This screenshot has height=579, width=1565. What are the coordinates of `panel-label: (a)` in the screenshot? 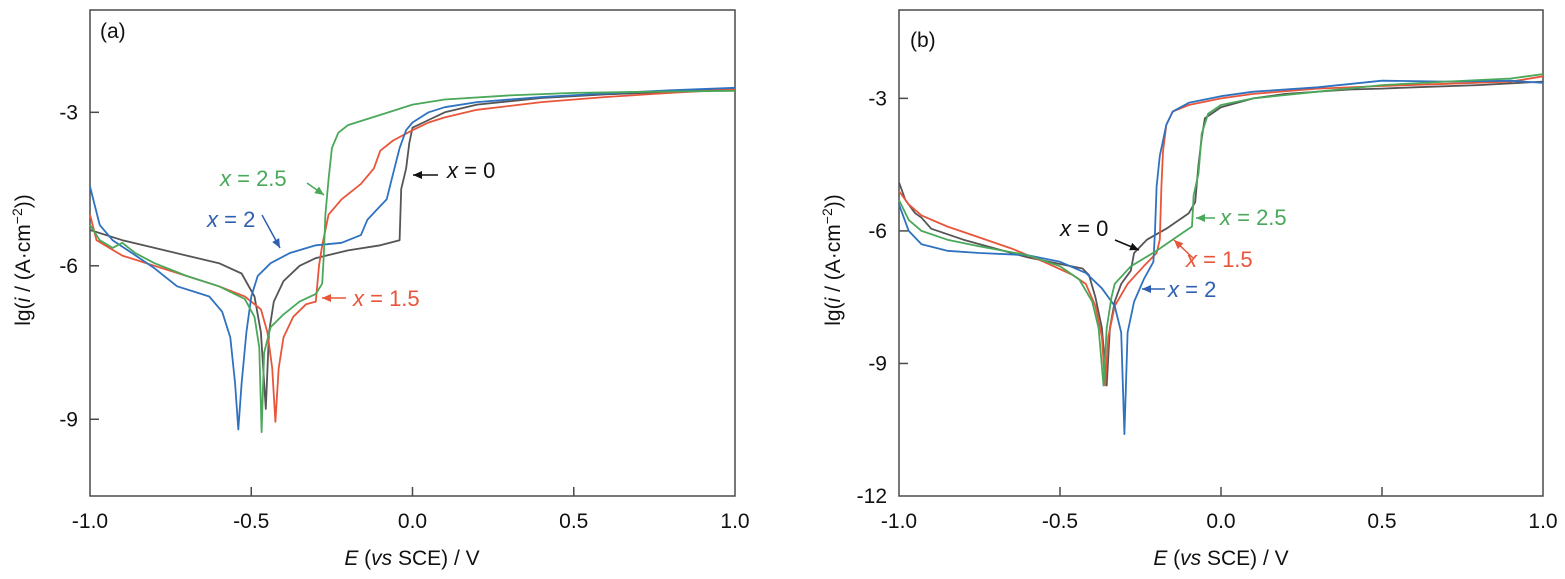 It's located at (113, 31).